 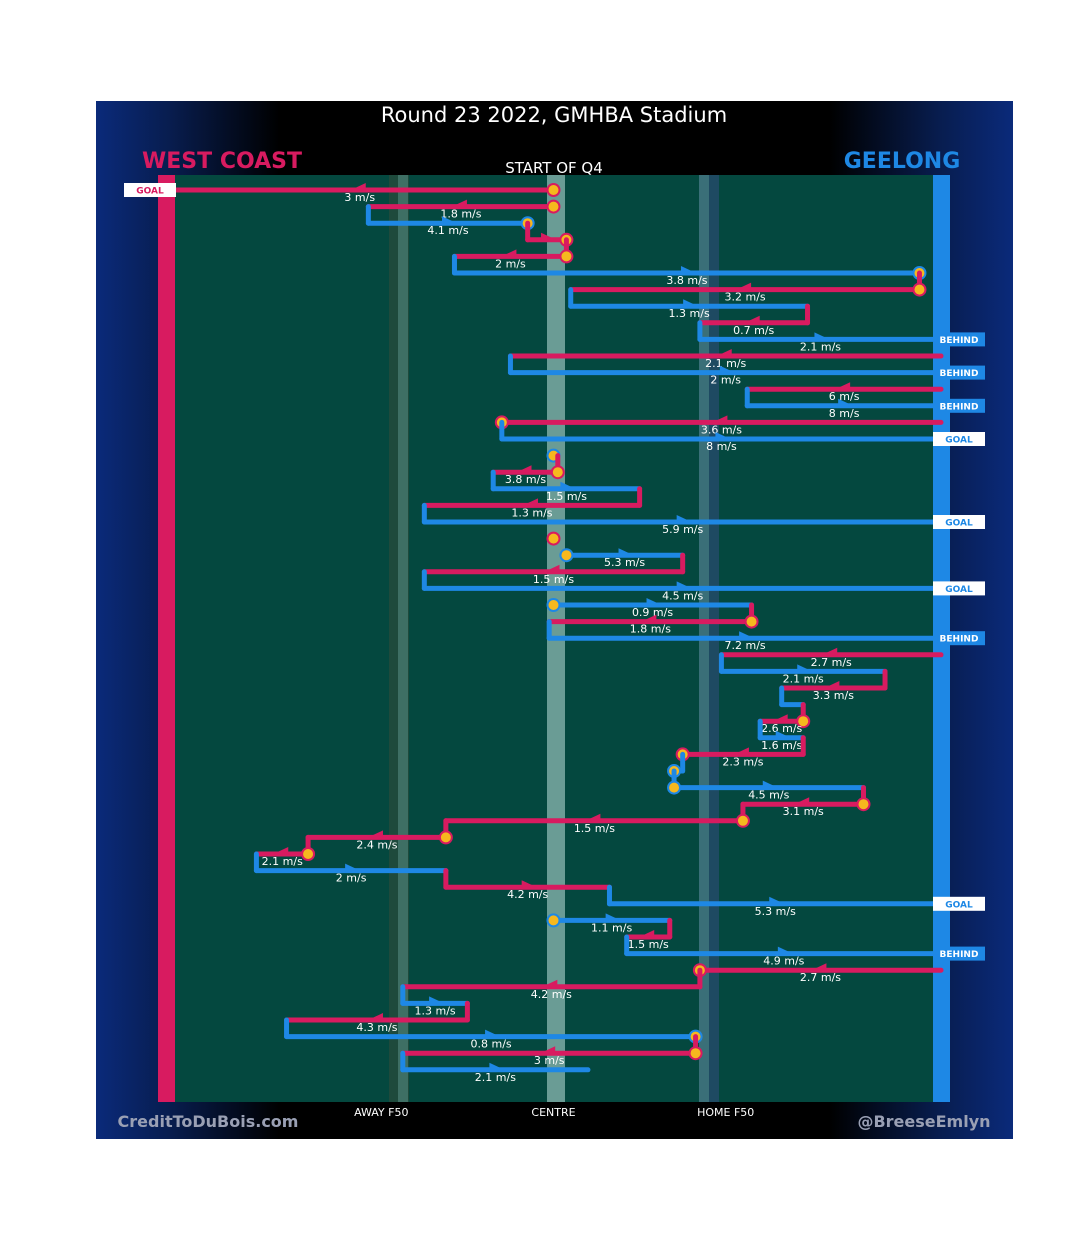 I want to click on quarter-subtitle: START OF Q4, so click(x=554, y=168).